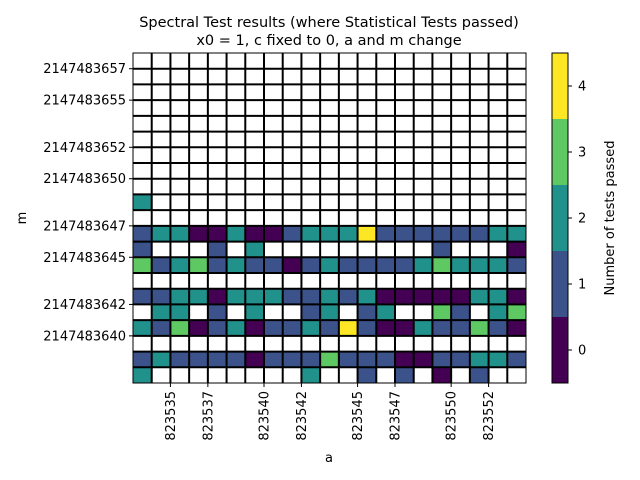 The image size is (640, 480). I want to click on y-tick-label: 2147483652, so click(84, 148).